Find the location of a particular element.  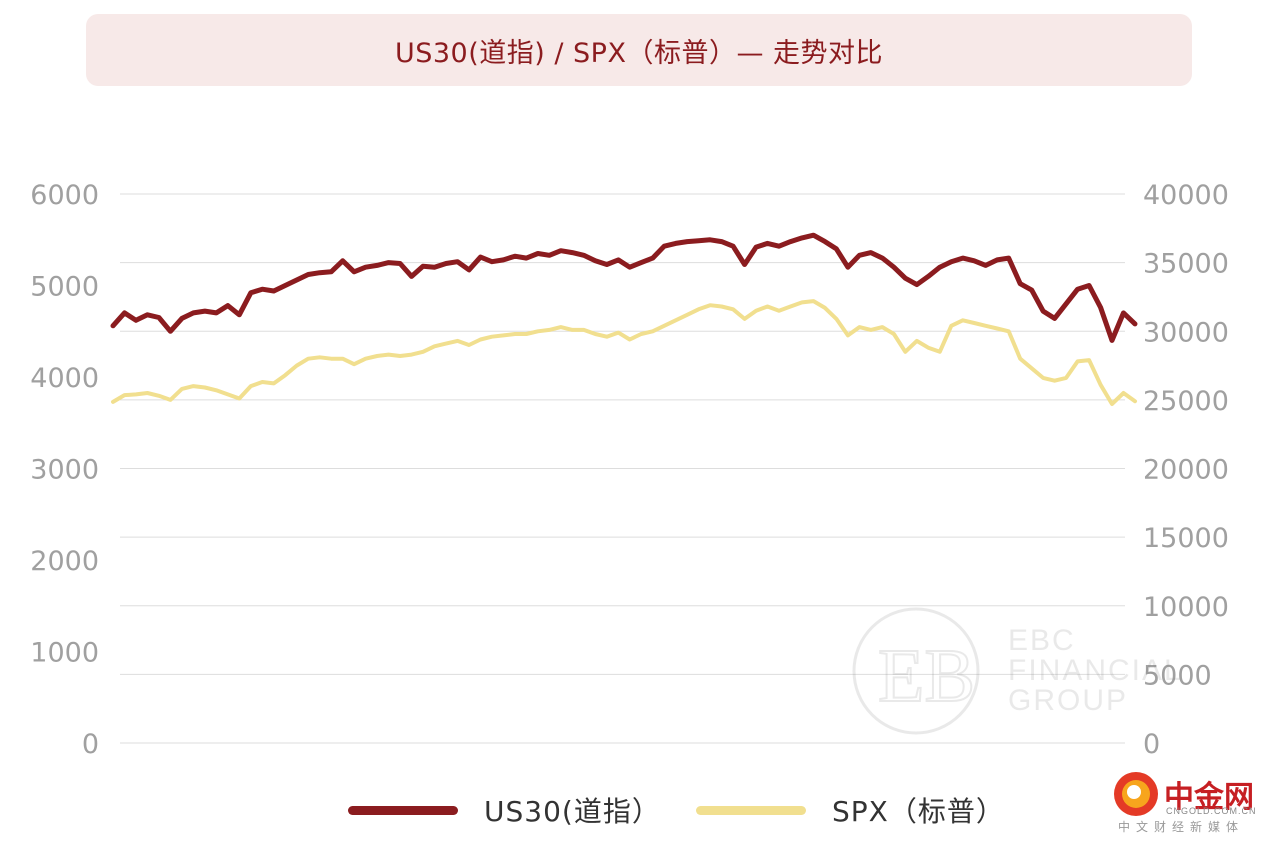

svg-text: EB is located at coordinates (926, 676).